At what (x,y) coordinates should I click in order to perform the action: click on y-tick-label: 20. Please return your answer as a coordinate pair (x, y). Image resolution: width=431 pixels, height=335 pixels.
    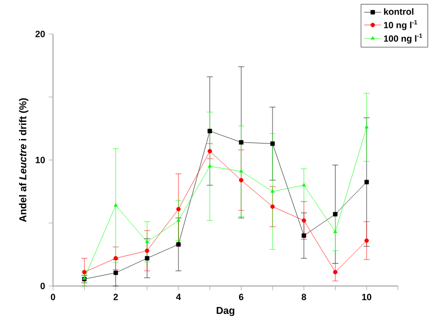
    Looking at the image, I should click on (40, 34).